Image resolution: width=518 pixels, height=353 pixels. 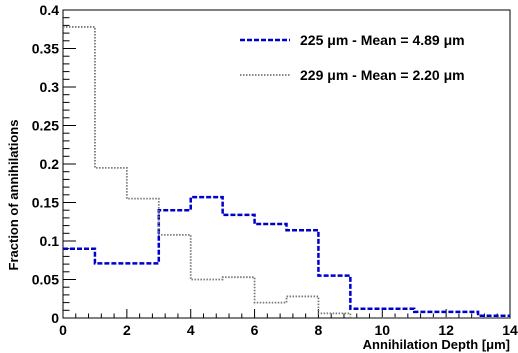 What do you see at coordinates (127, 330) in the screenshot?
I see `x-tick-label: 2` at bounding box center [127, 330].